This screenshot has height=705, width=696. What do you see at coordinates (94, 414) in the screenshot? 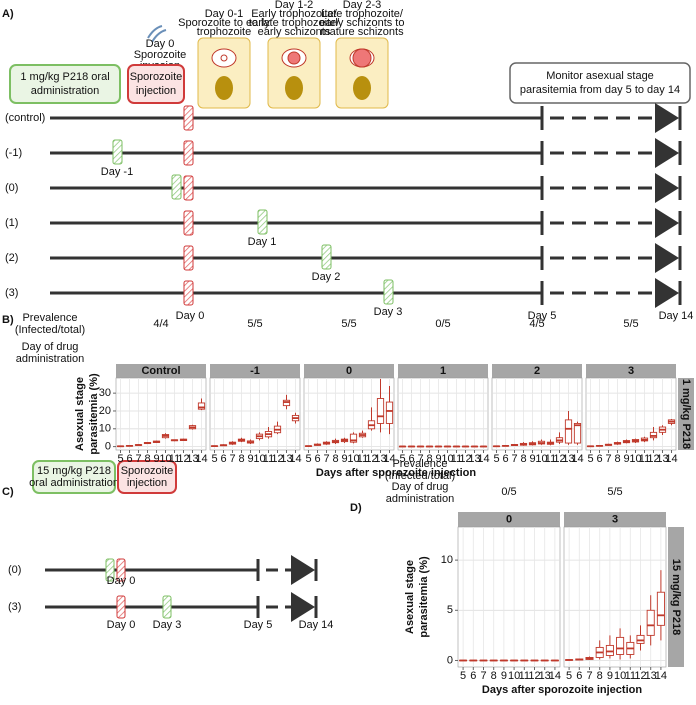
I see `y-axis-label: parasitemia (%)` at bounding box center [94, 414].